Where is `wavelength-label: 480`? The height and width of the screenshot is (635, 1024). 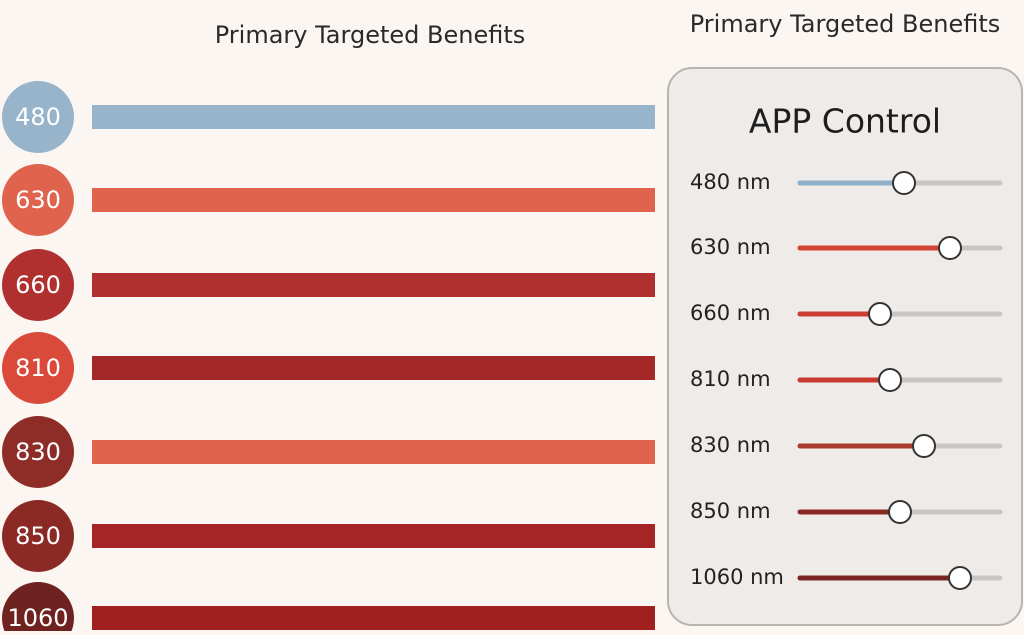
wavelength-label: 480 is located at coordinates (38, 117).